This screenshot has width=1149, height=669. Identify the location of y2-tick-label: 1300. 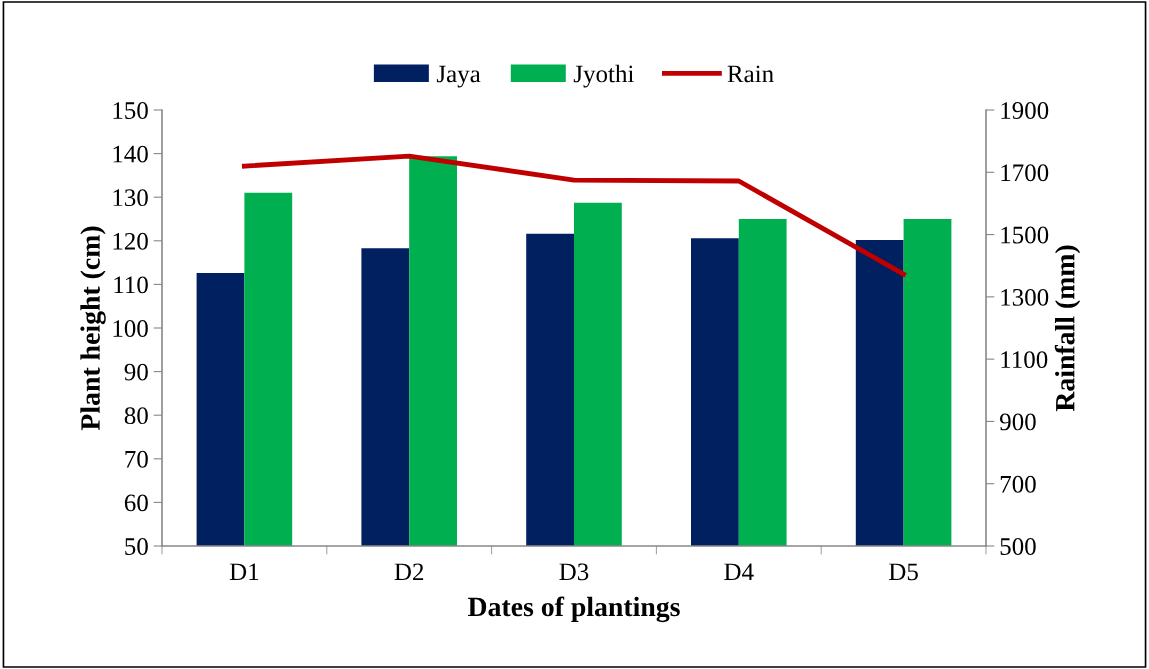
(1025, 297).